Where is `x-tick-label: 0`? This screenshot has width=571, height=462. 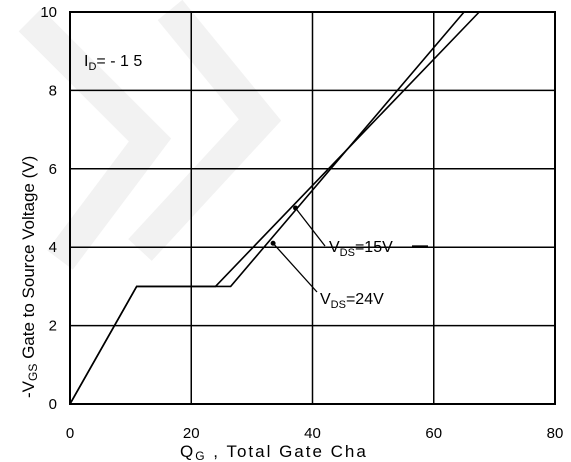
x-tick-label: 0 is located at coordinates (70, 433).